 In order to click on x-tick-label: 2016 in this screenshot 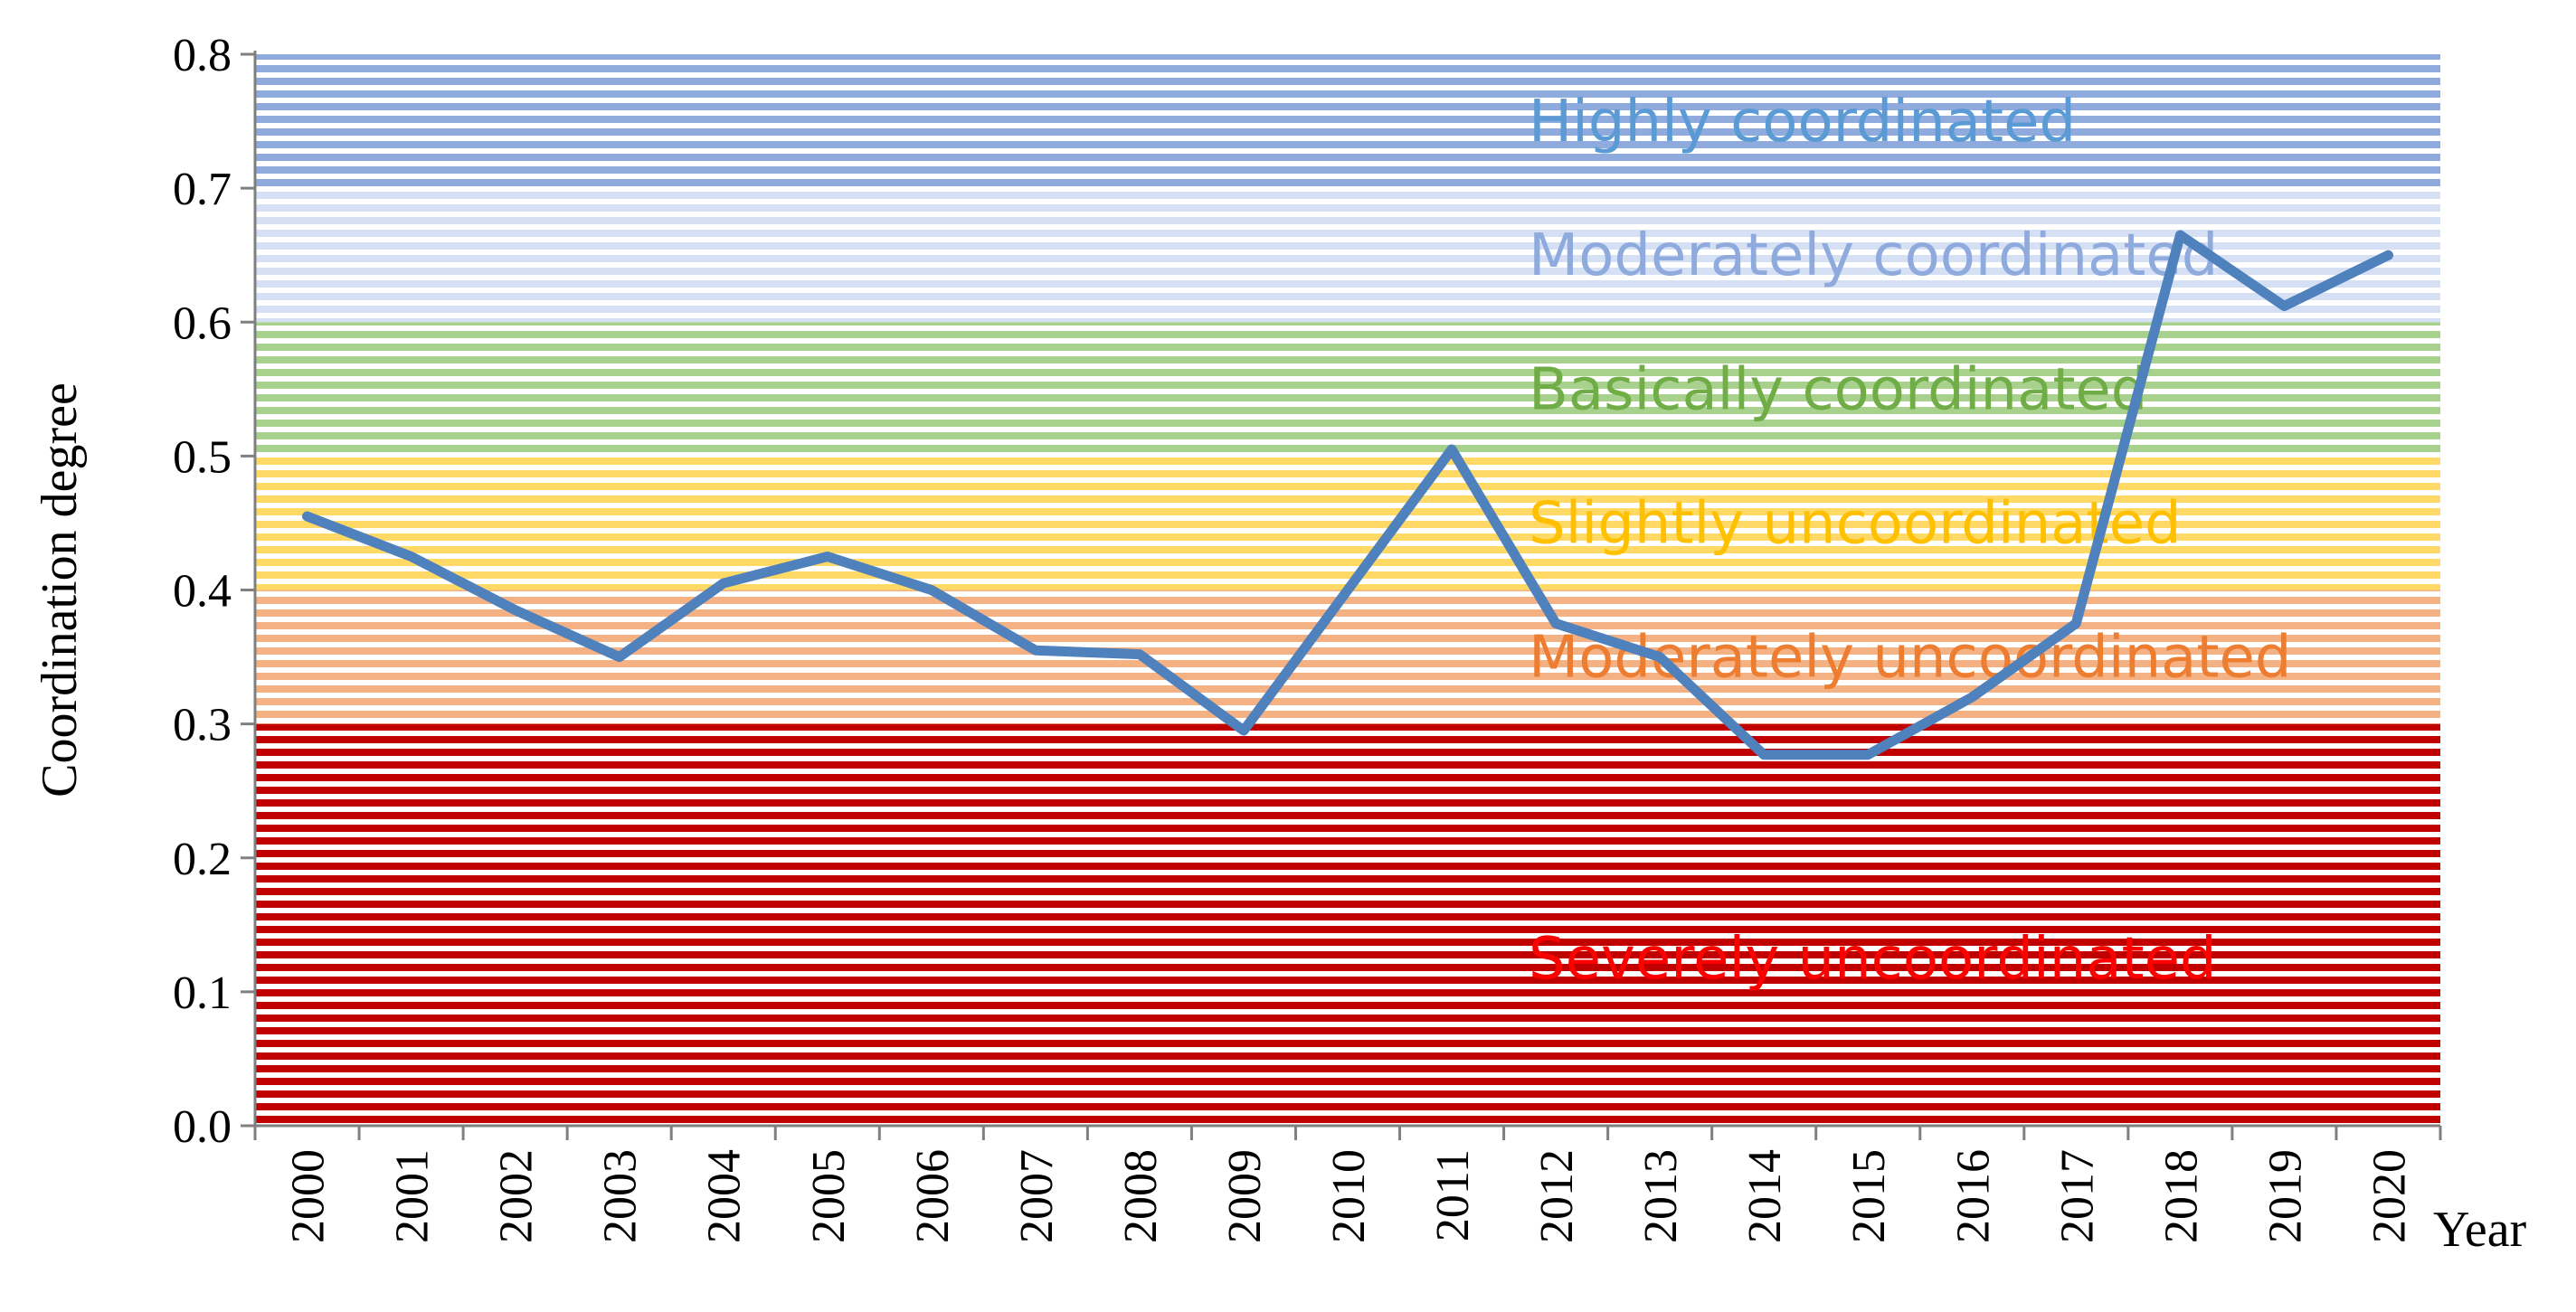, I will do `click(1973, 1196)`.